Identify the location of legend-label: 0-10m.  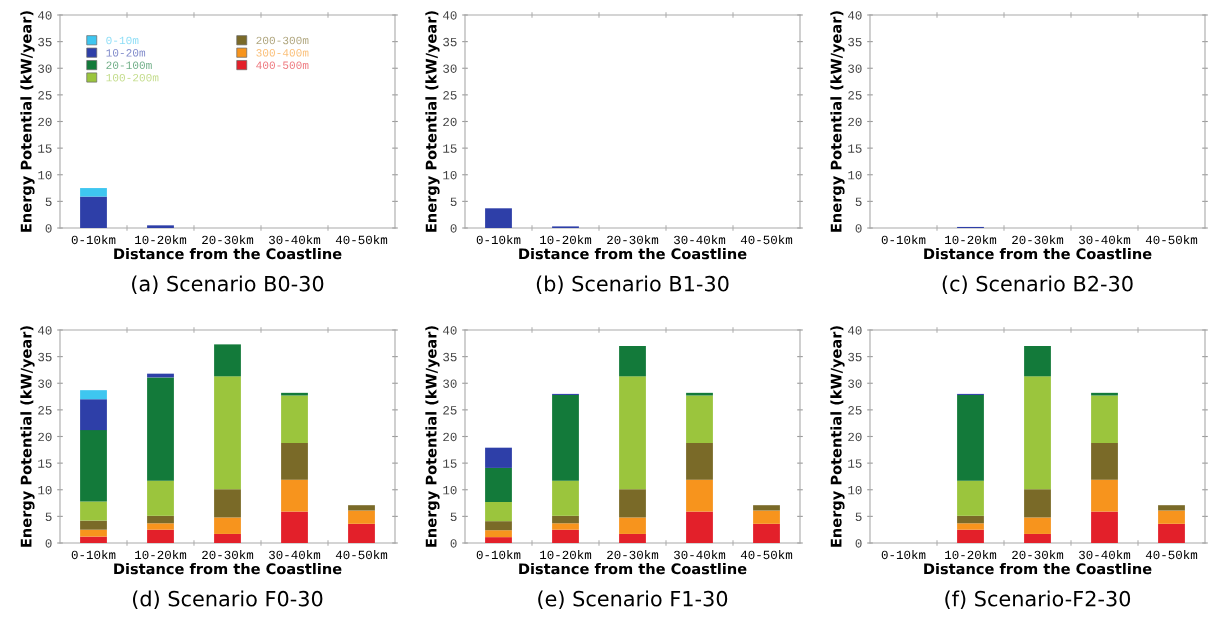
(122, 40).